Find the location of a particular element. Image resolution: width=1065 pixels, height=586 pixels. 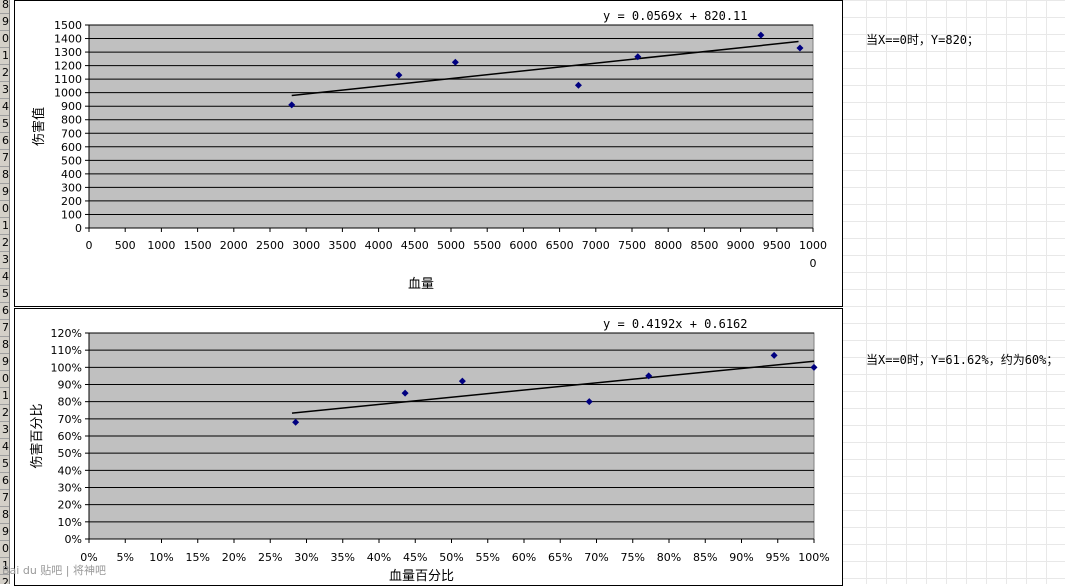

y-tick-label: 1200 is located at coordinates (68, 66).